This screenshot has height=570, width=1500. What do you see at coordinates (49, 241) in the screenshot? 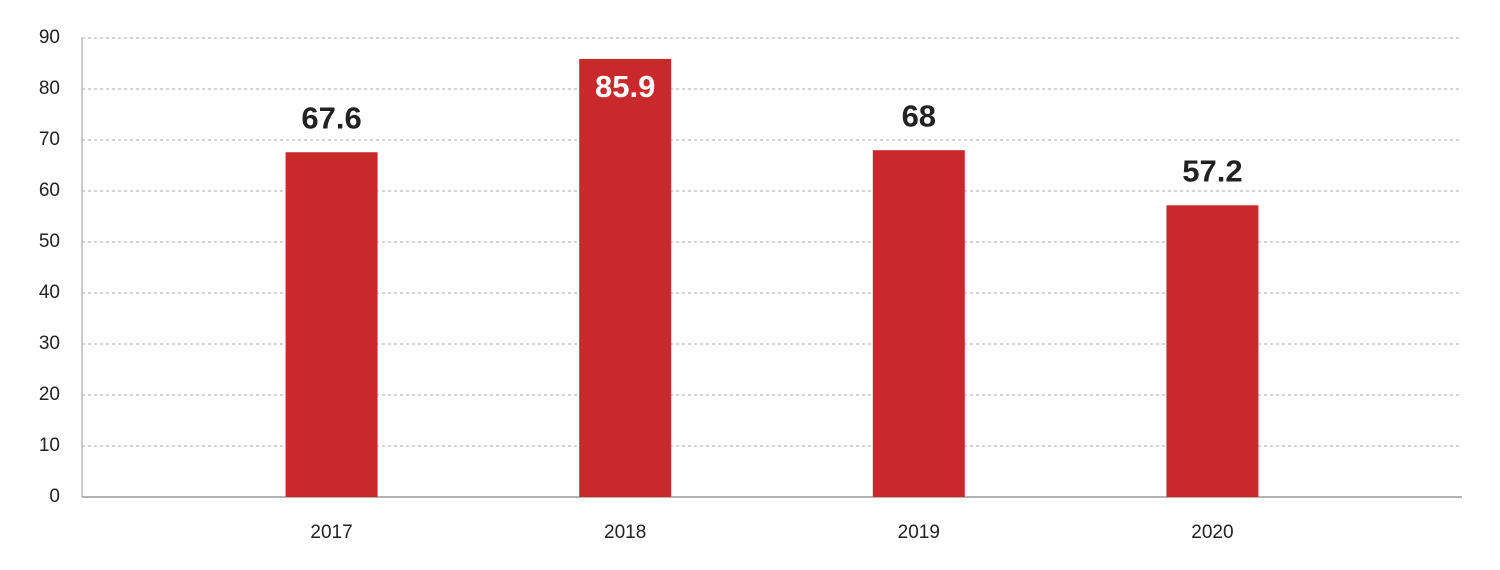
I see `y-tick-label: 50` at bounding box center [49, 241].